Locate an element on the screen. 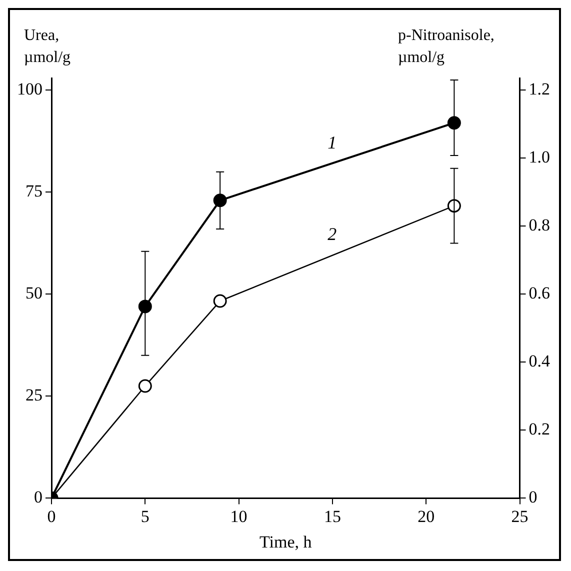  x-axis-title: Time, h is located at coordinates (285, 542).